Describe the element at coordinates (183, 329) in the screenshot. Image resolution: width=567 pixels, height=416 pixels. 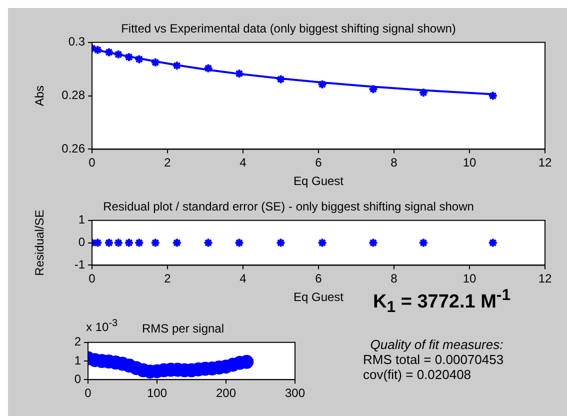
I see `chart-title: RMS per signal` at that location.